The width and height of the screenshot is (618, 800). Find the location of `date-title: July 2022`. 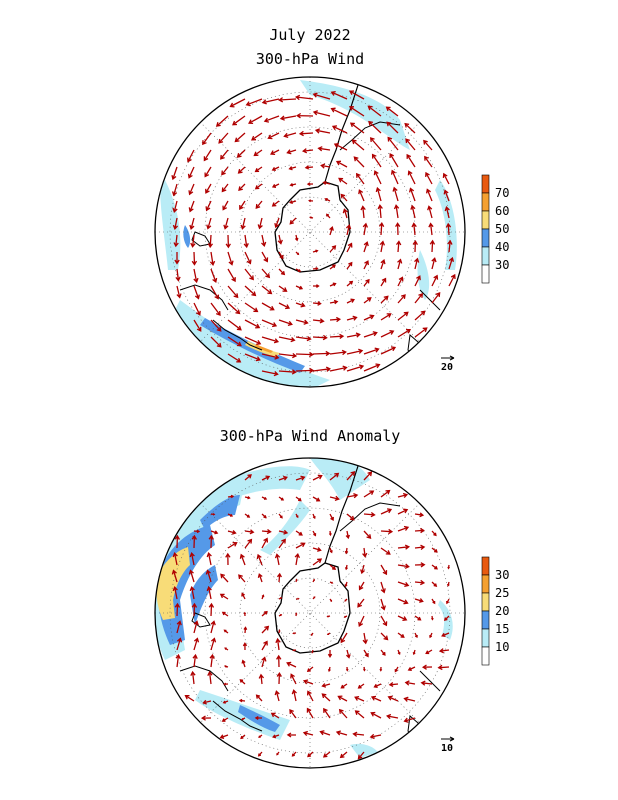

date-title: July 2022 is located at coordinates (309, 35).